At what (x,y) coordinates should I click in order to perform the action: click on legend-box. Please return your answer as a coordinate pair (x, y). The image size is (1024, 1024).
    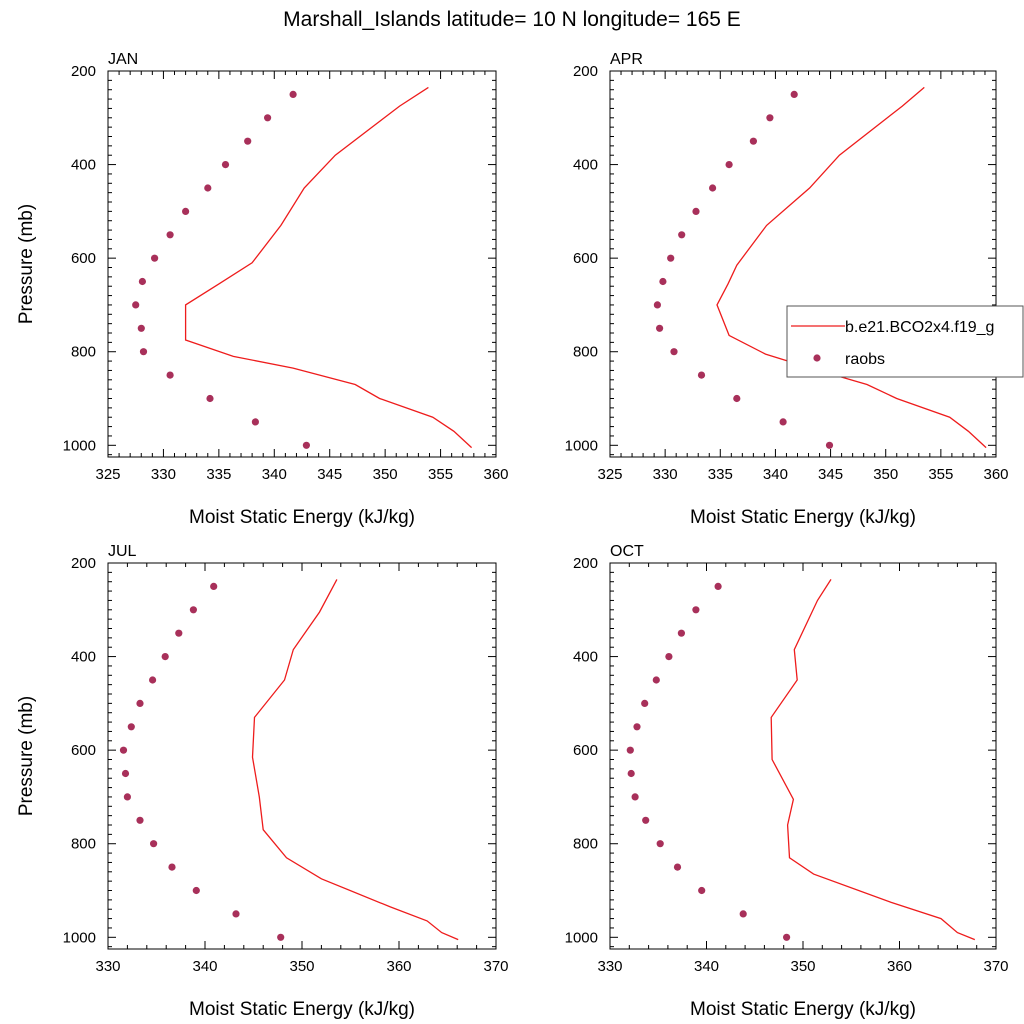
    Looking at the image, I should click on (905, 341).